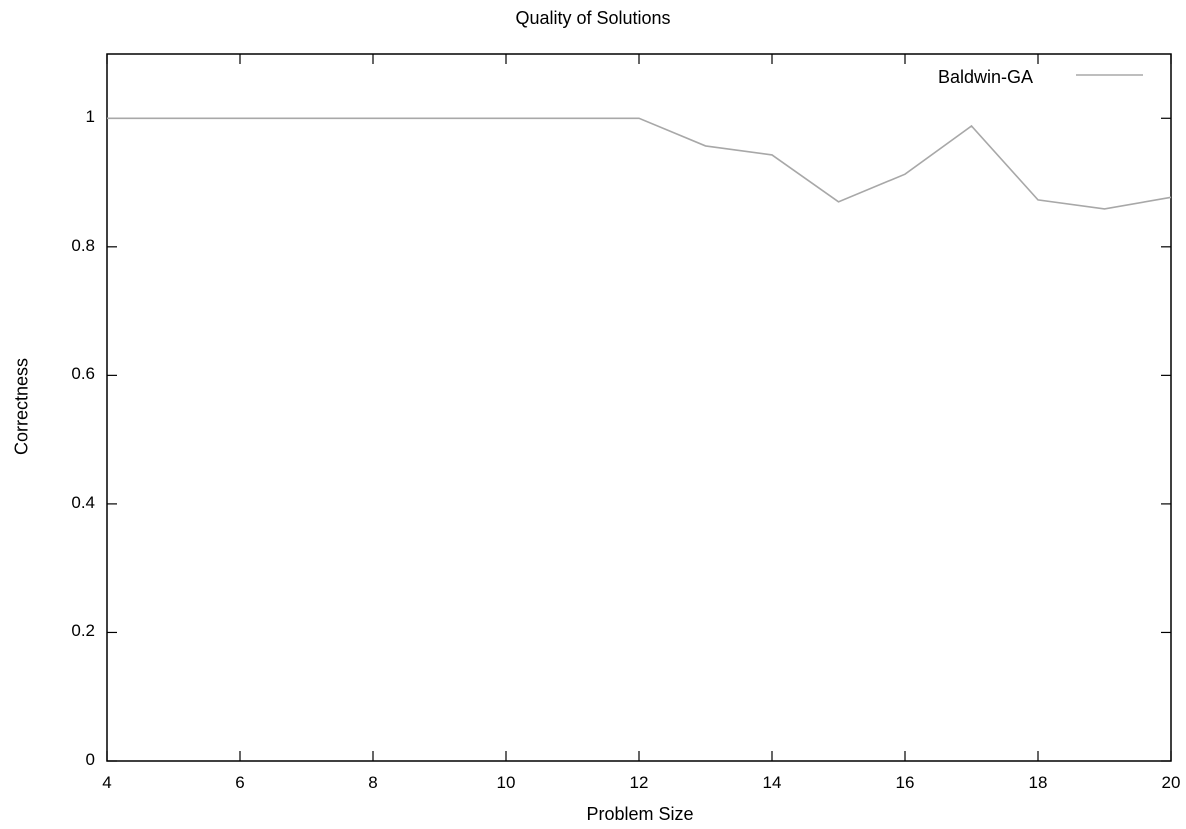 The width and height of the screenshot is (1186, 829). Describe the element at coordinates (240, 782) in the screenshot. I see `x-tick-label: 6` at that location.